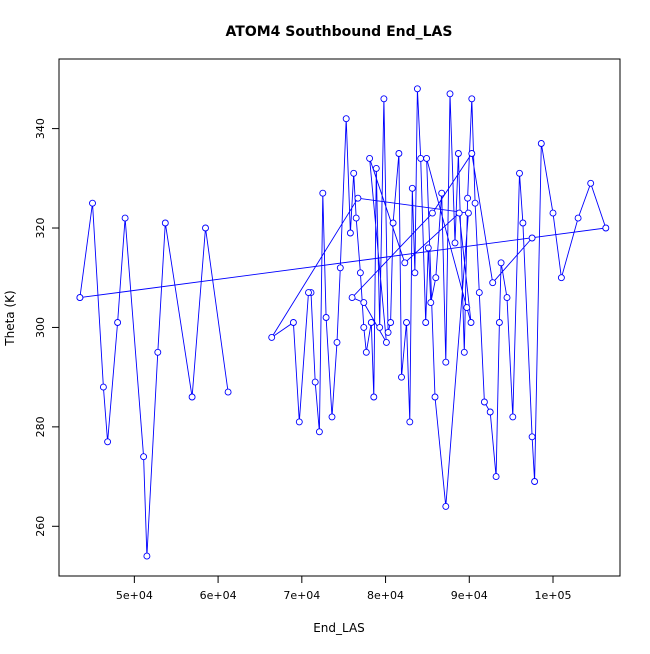 Image resolution: width=650 pixels, height=654 pixels. What do you see at coordinates (385, 595) in the screenshot?
I see `x-tick-label: 8e+04` at bounding box center [385, 595].